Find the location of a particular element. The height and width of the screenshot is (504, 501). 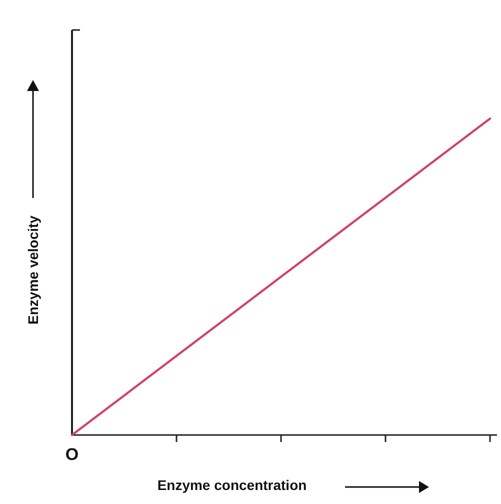

text: O is located at coordinates (72, 454).